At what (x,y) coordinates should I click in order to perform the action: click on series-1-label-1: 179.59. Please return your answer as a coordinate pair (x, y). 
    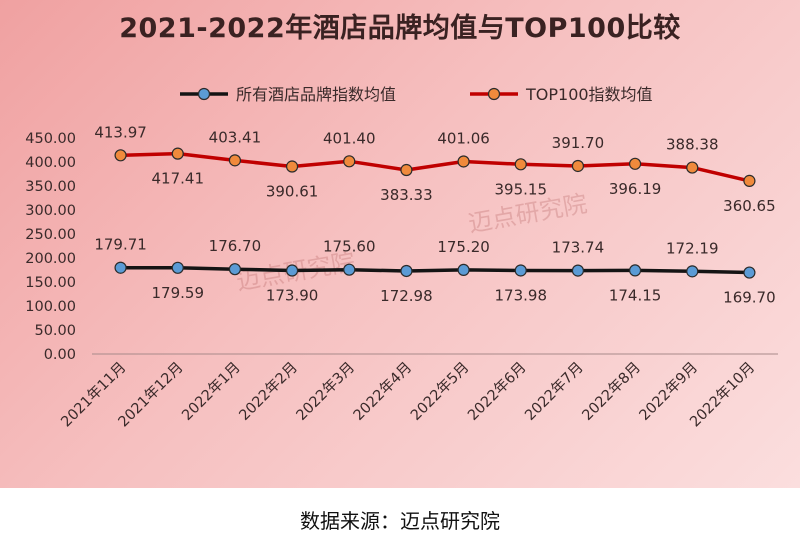
    Looking at the image, I should click on (178, 293).